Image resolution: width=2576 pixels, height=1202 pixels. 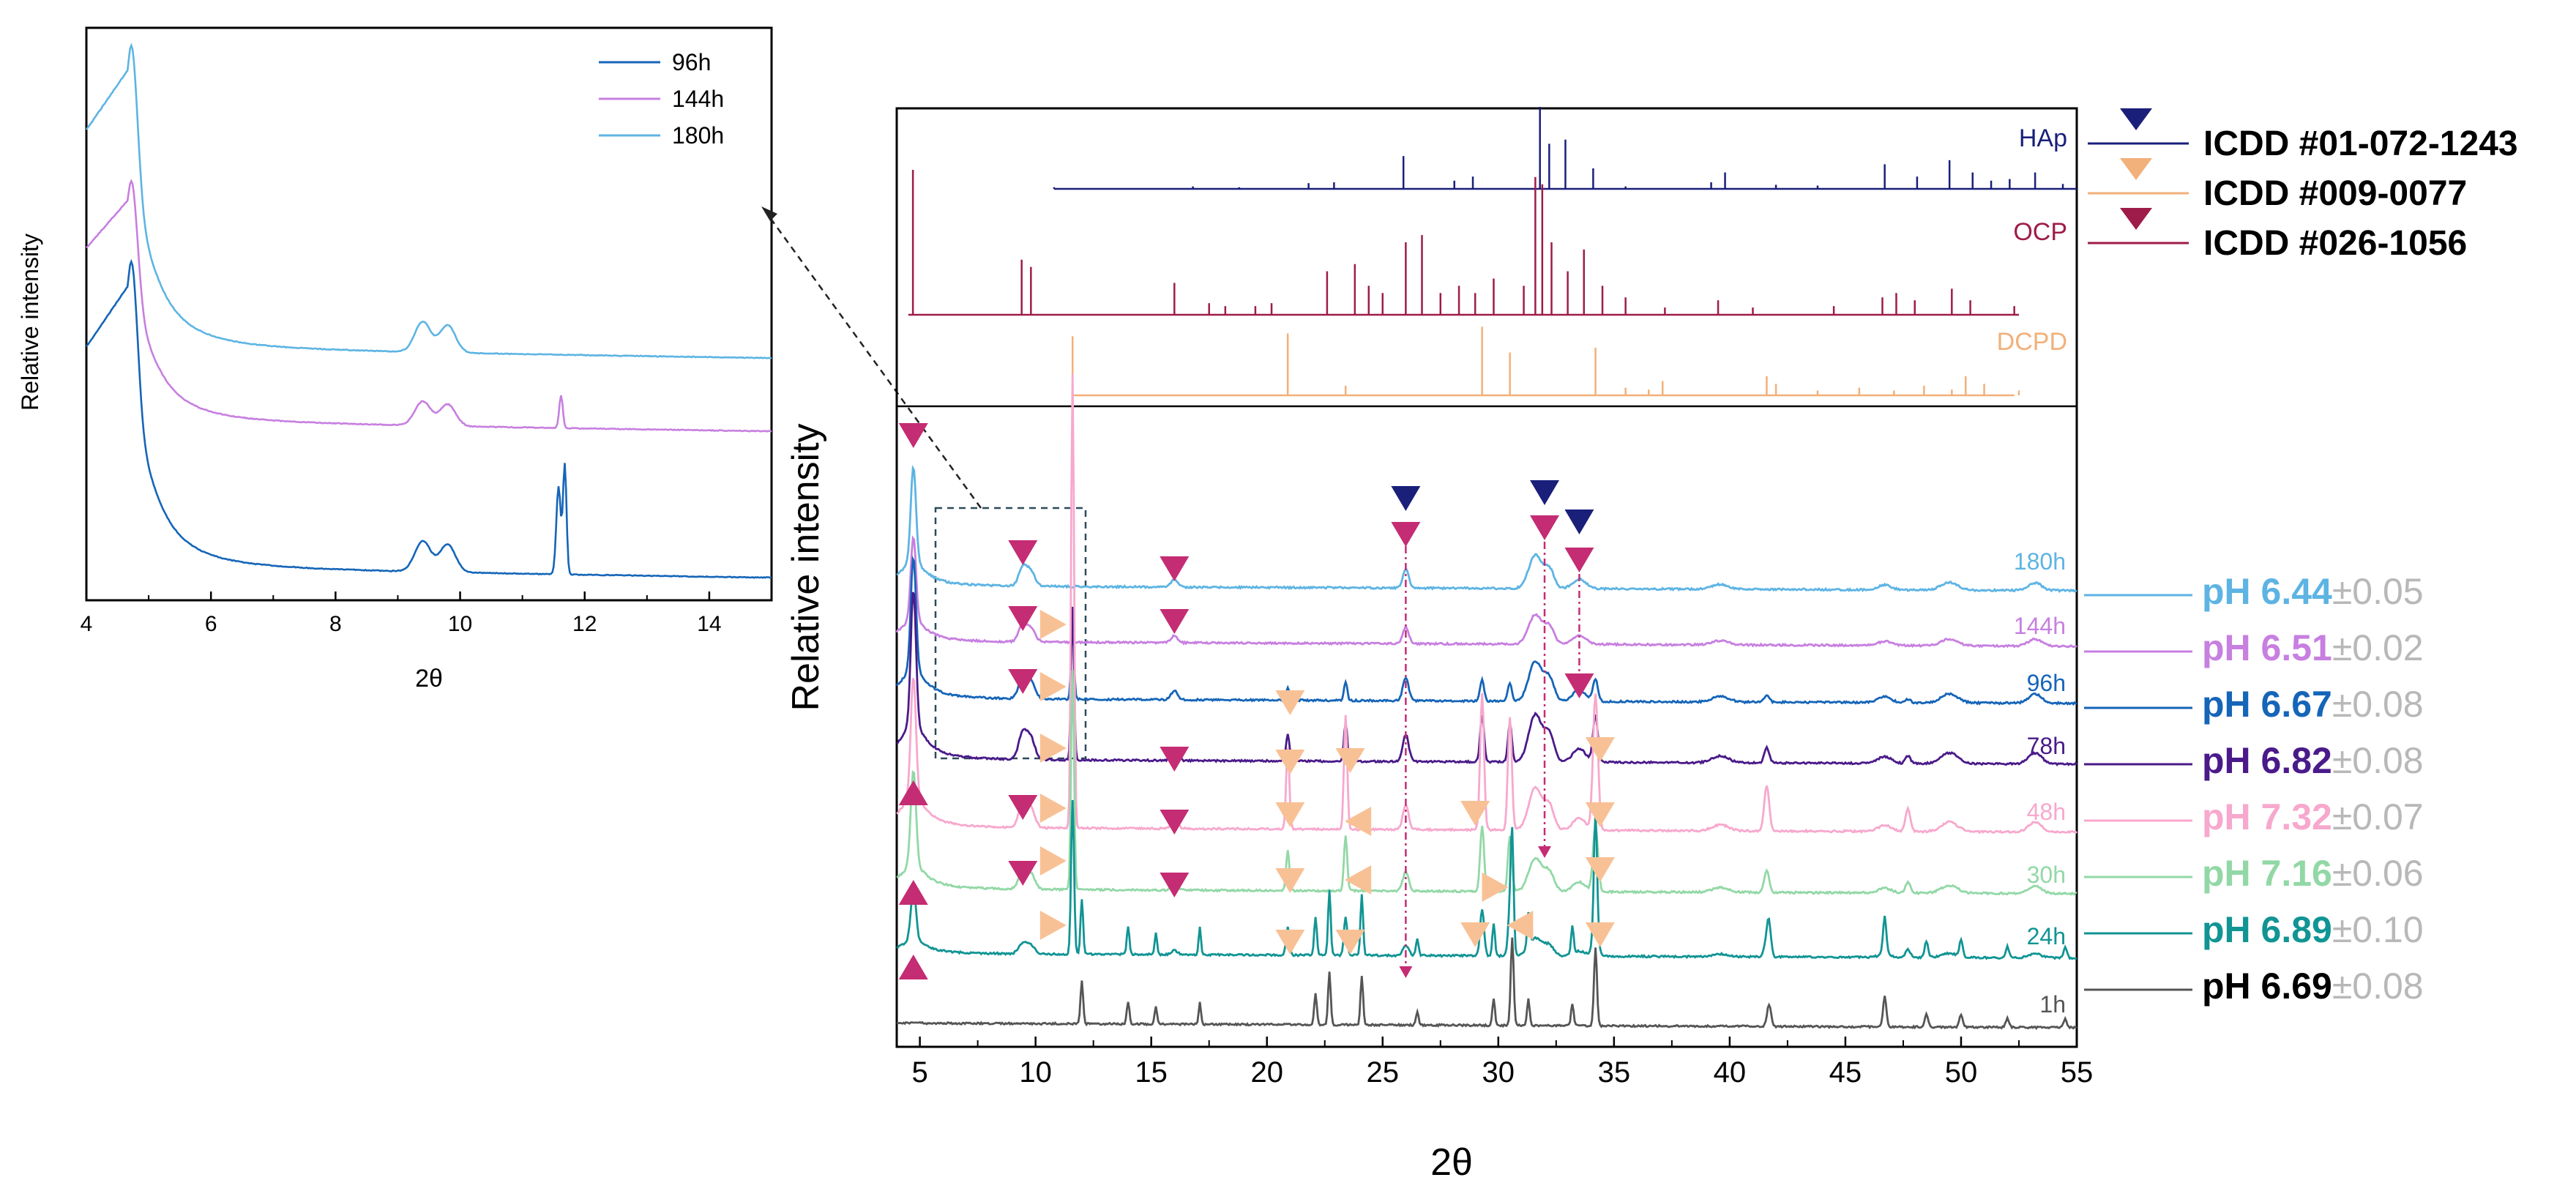 What do you see at coordinates (691, 62) in the screenshot?
I see `inset-legend-label: 96h` at bounding box center [691, 62].